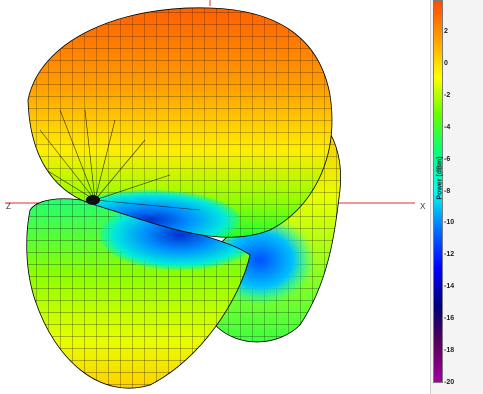 The height and width of the screenshot is (394, 483). Describe the element at coordinates (449, 223) in the screenshot. I see `colorbar-tick-label: -10` at that location.